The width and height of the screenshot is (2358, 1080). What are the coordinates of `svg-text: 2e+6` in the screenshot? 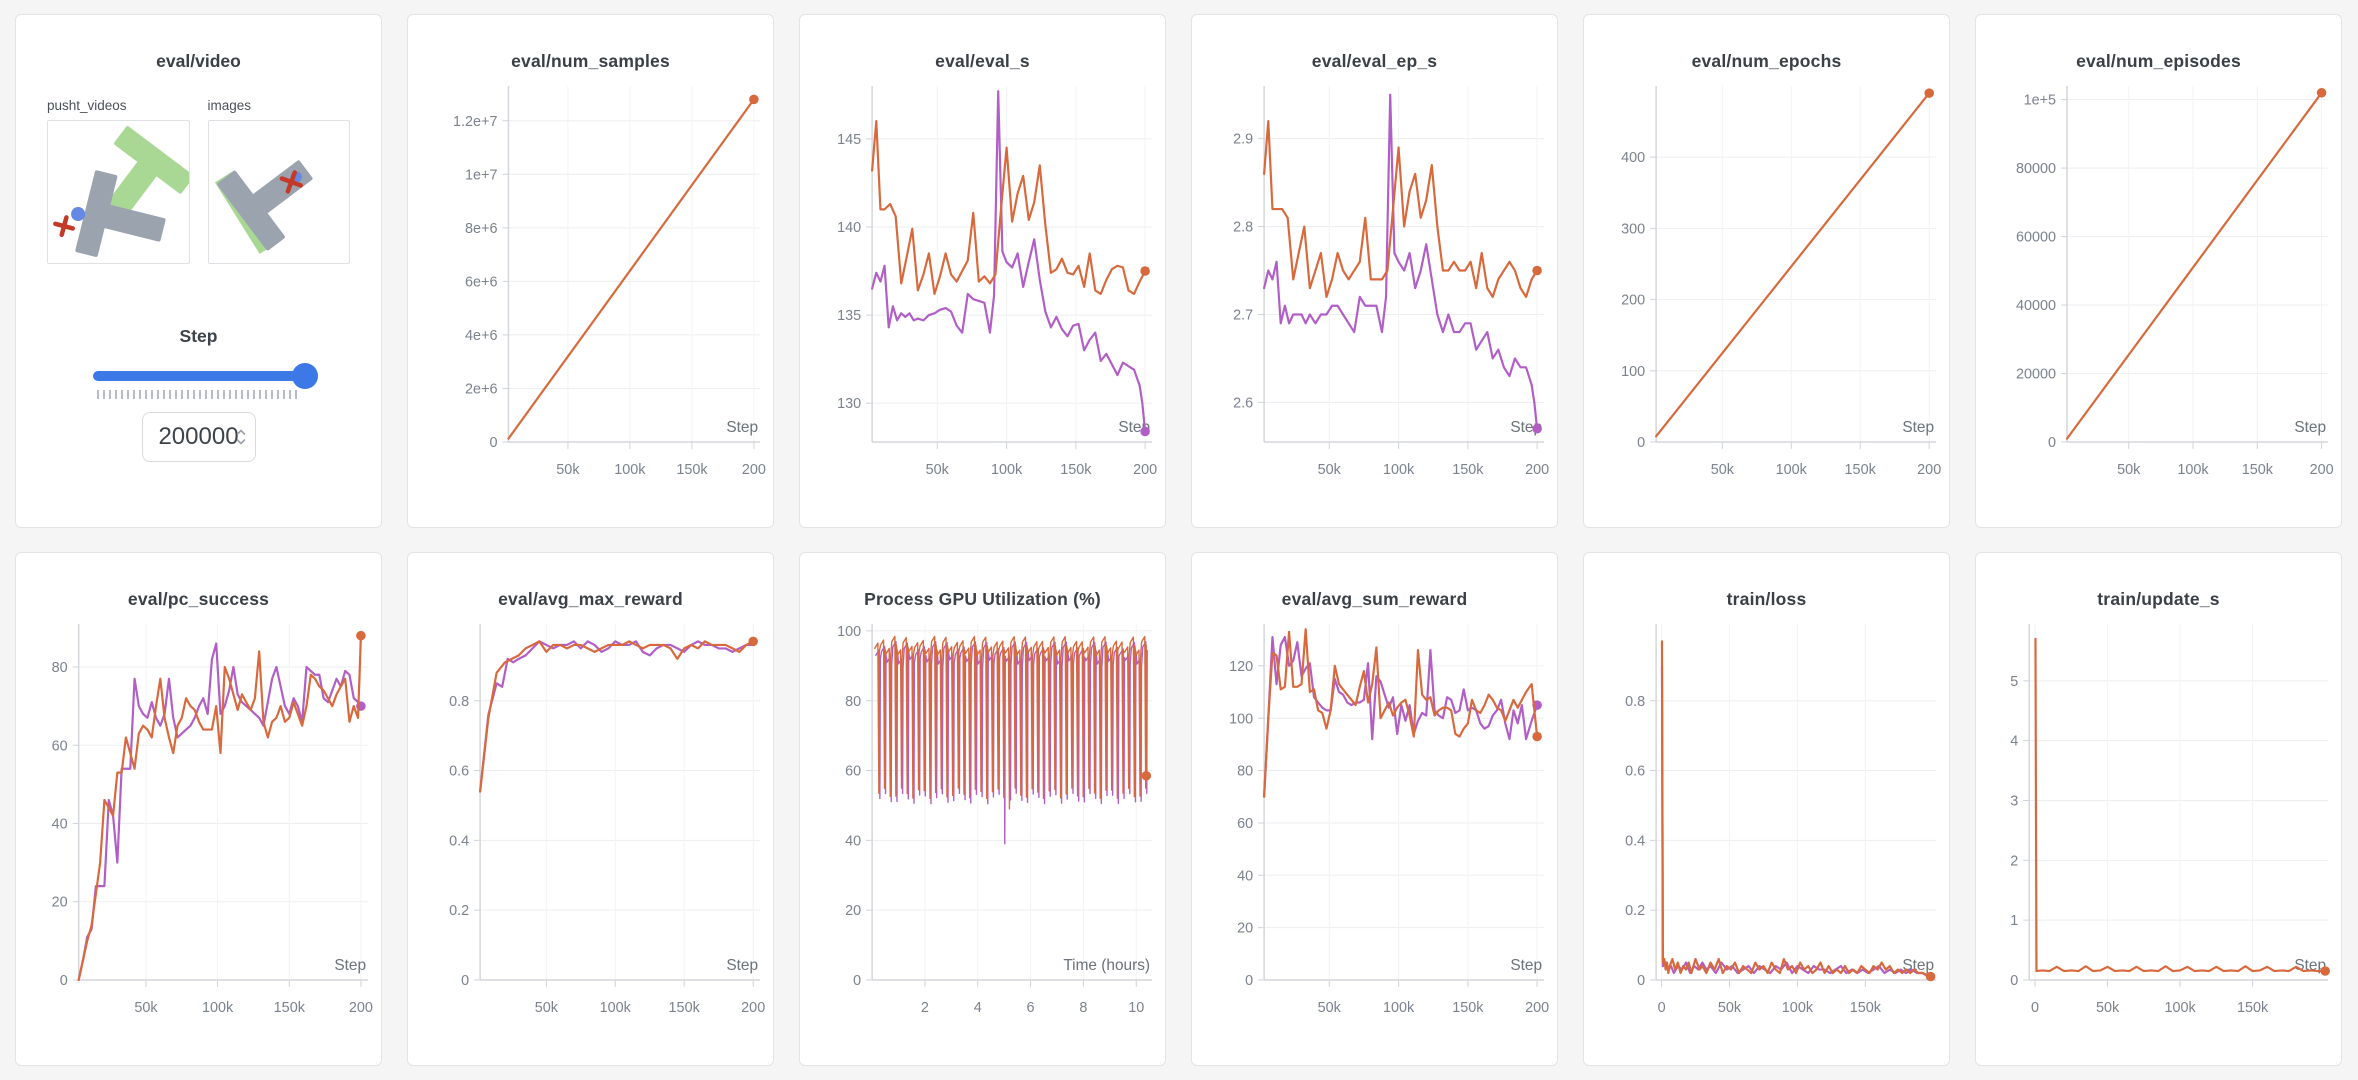 It's located at (481, 390).